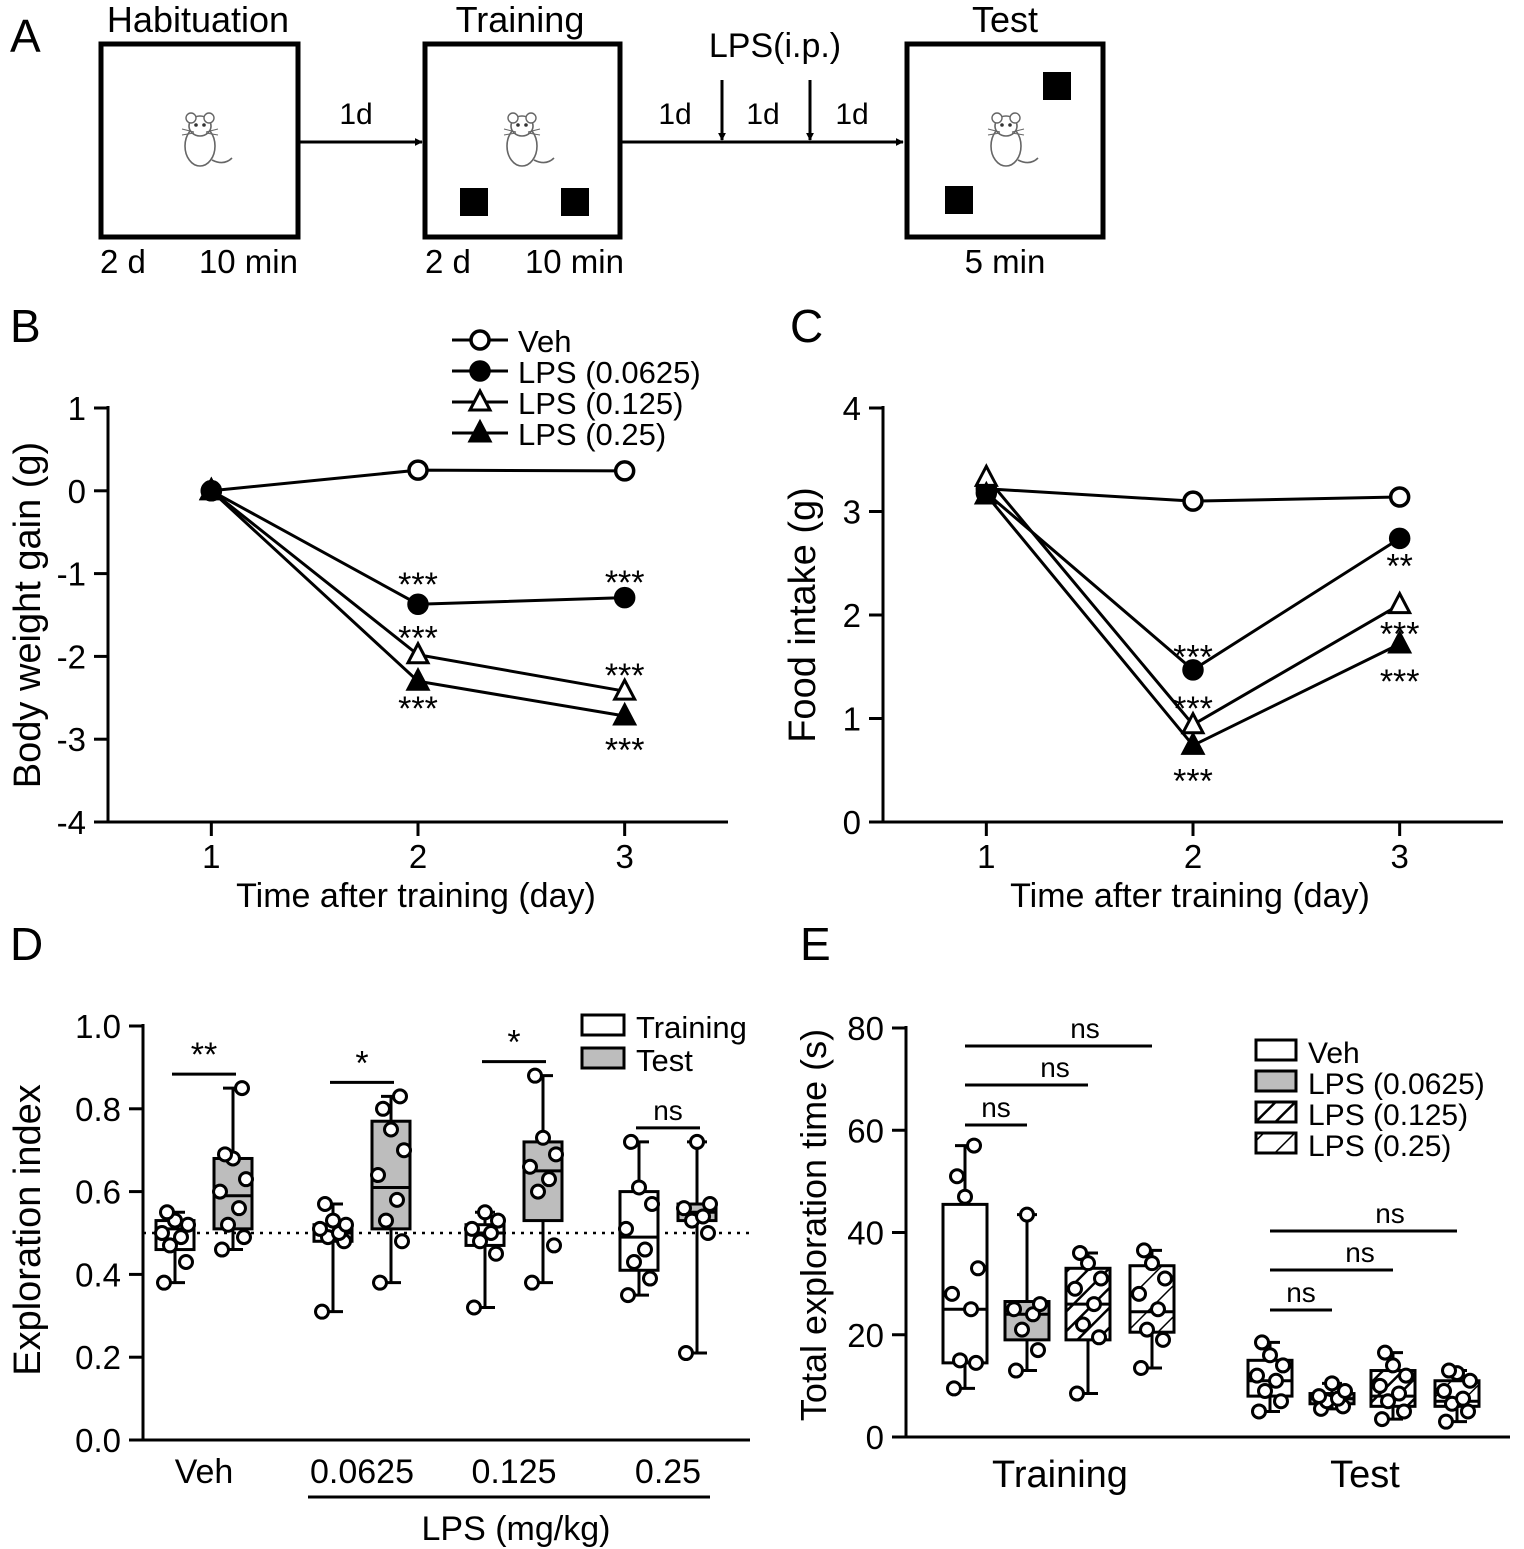  Describe the element at coordinates (25, 326) in the screenshot. I see `panel-letter-b: B` at that location.